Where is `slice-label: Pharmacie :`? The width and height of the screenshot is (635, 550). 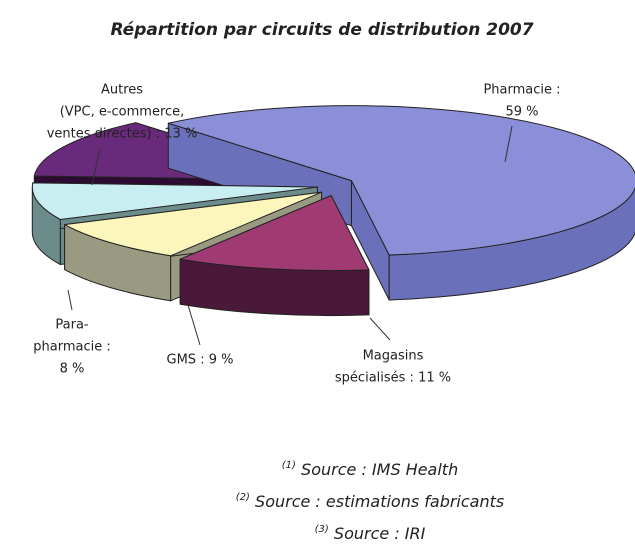 slice-label: Pharmacie : is located at coordinates (521, 90).